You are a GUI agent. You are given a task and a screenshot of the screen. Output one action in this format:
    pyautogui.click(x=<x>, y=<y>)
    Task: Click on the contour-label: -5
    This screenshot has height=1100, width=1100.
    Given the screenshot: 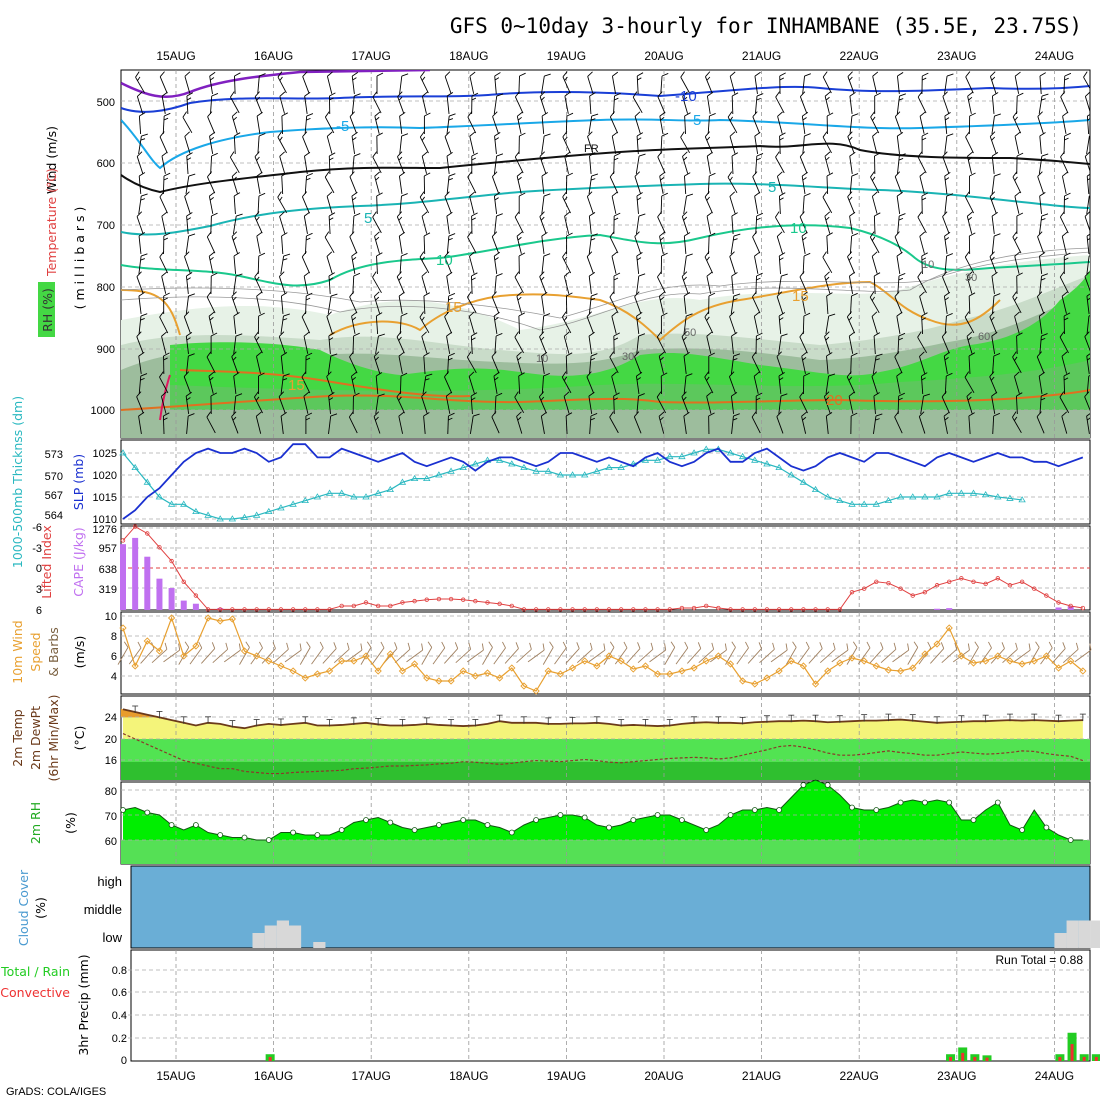 What is the action you would take?
    pyautogui.click(x=694, y=120)
    